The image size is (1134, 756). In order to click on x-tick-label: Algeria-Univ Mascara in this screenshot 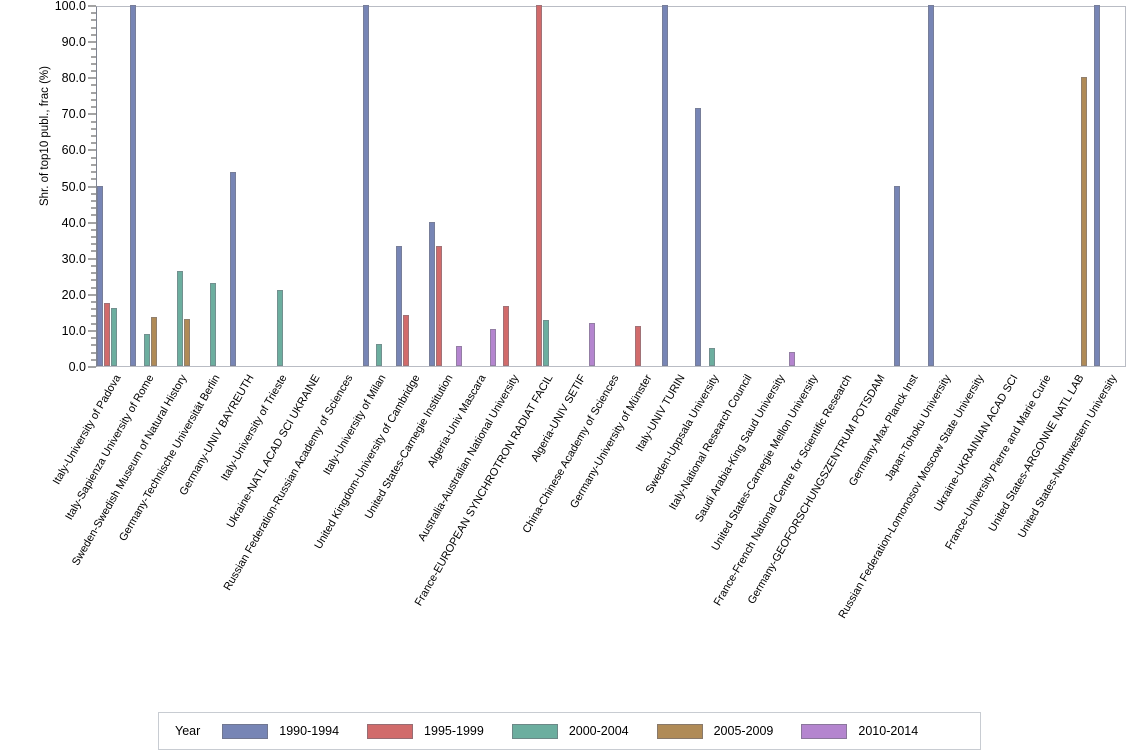, I will do `click(458, 419)`.